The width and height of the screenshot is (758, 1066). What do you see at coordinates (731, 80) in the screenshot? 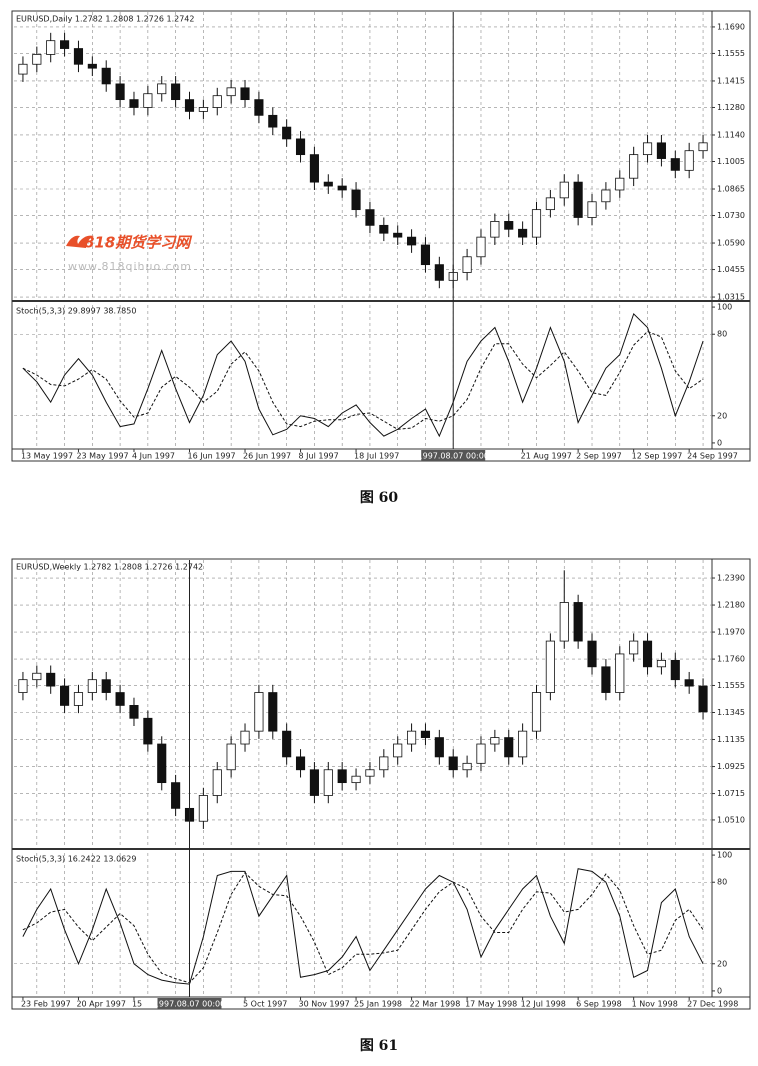
I see `y-tick-label: 1.1415` at bounding box center [731, 80].